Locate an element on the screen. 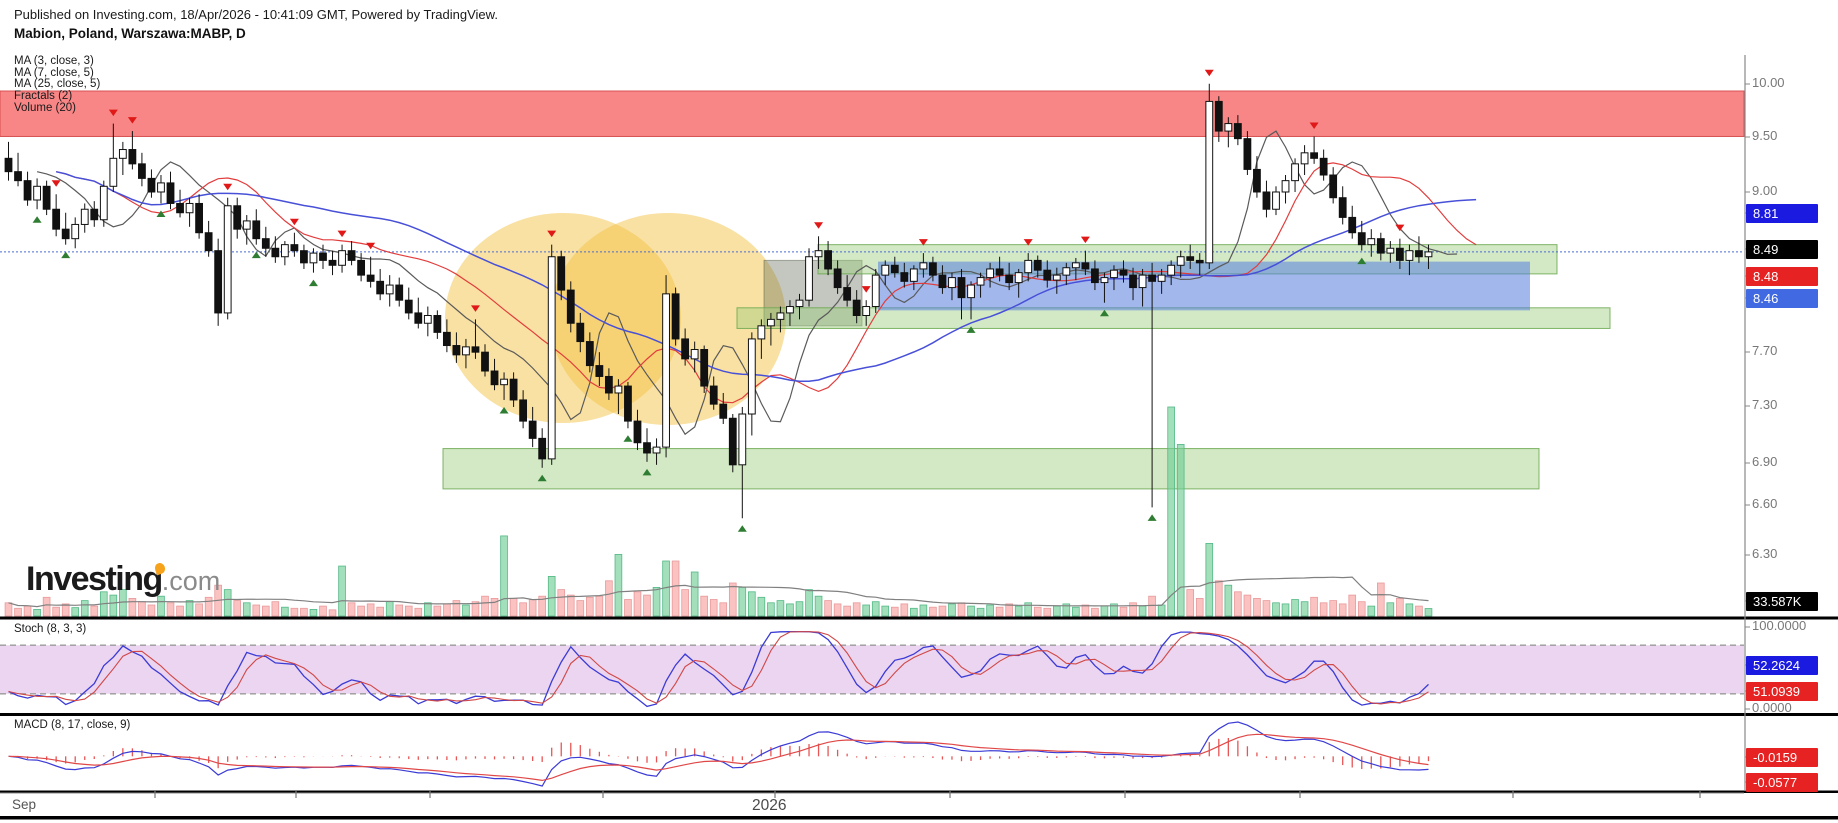 The width and height of the screenshot is (1838, 823). legend-volume: Volume (20) is located at coordinates (45, 107).